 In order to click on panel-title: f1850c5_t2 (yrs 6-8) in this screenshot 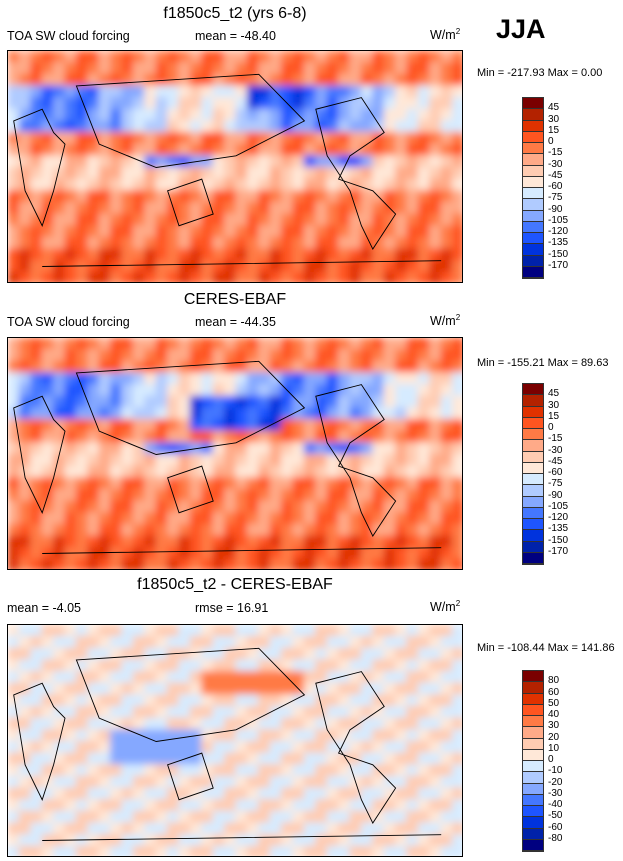, I will do `click(235, 13)`.